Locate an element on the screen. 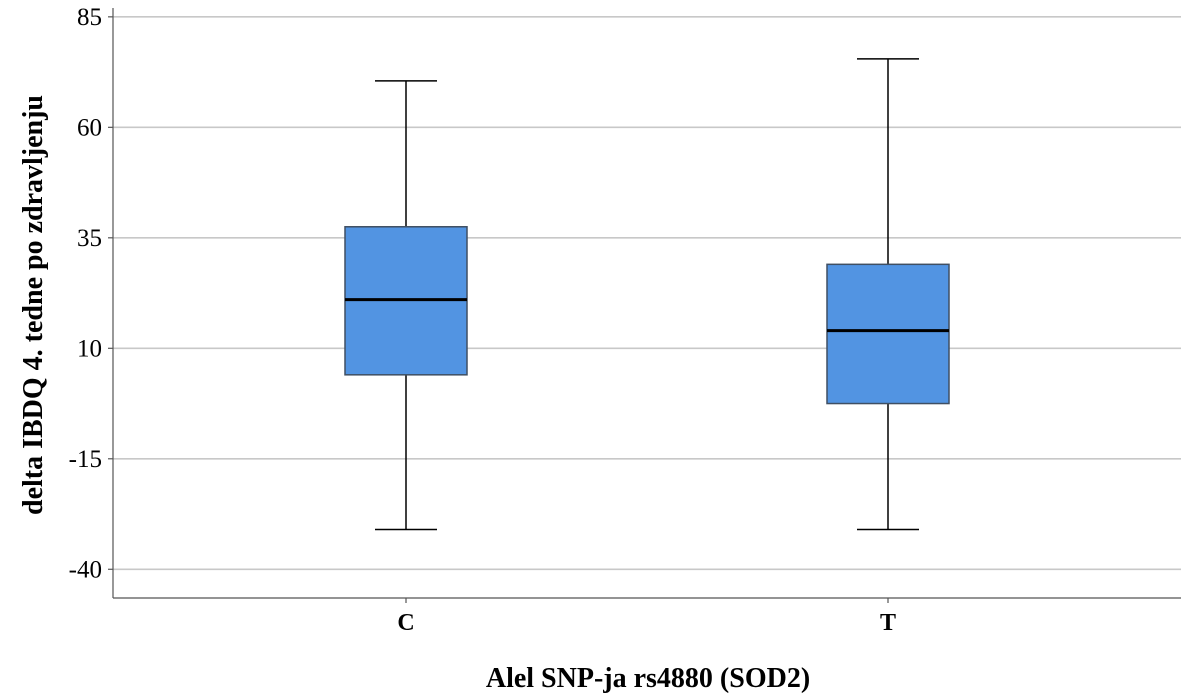  ytick-label-10: 10 is located at coordinates (89, 348).